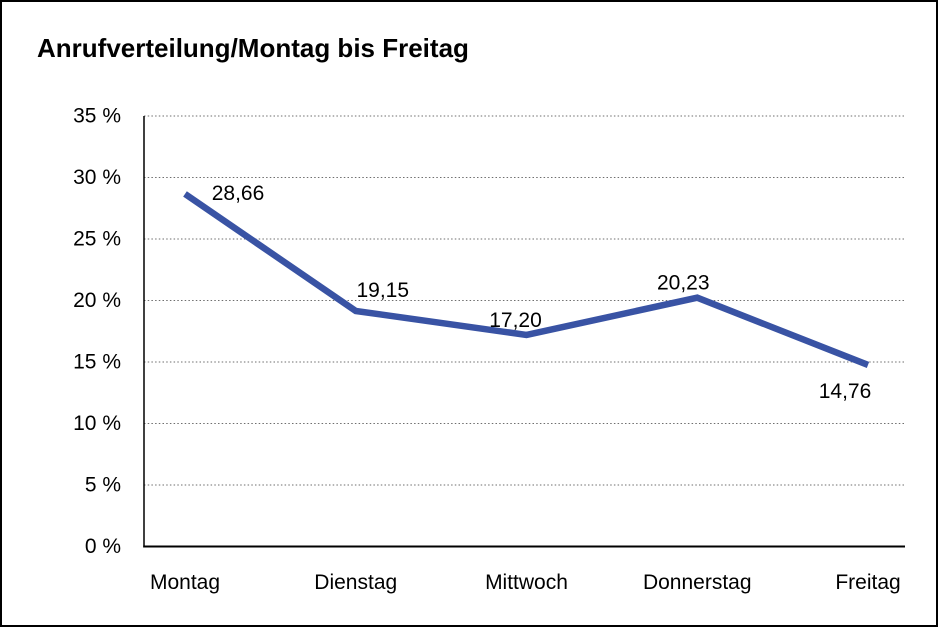 This screenshot has height=631, width=945. What do you see at coordinates (238, 193) in the screenshot?
I see `data-label: 28,66` at bounding box center [238, 193].